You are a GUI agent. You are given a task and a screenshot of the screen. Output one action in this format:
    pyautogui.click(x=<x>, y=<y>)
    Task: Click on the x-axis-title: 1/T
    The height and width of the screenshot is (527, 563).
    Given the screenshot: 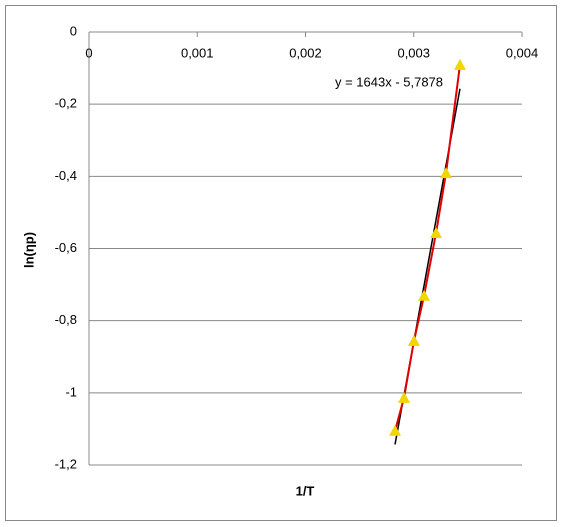 What is the action you would take?
    pyautogui.click(x=305, y=490)
    